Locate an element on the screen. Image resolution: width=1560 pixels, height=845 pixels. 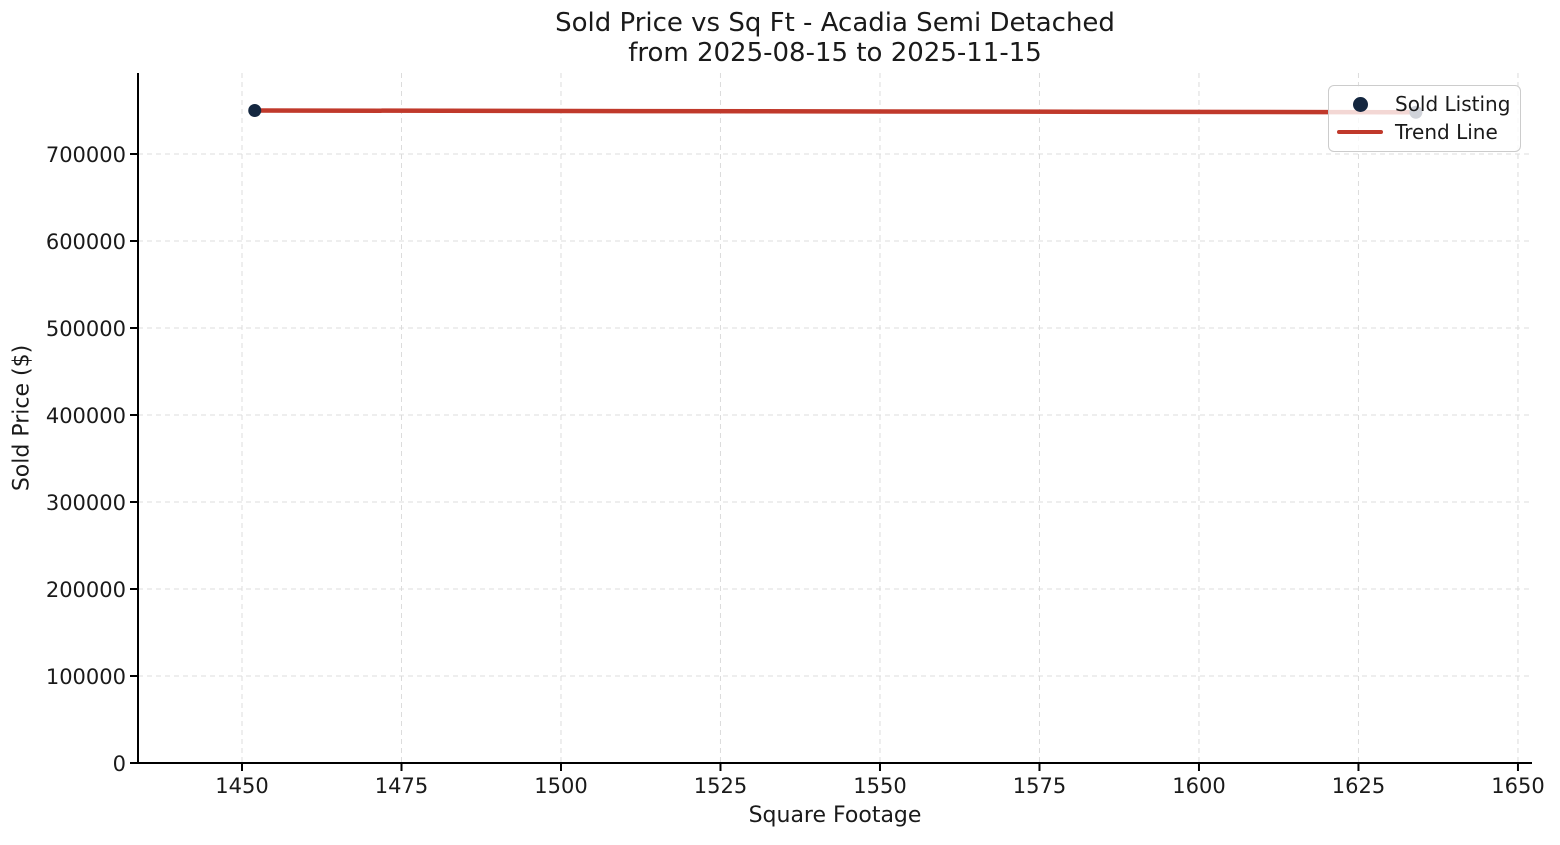
scatter-marker-icon is located at coordinates (1360, 104).